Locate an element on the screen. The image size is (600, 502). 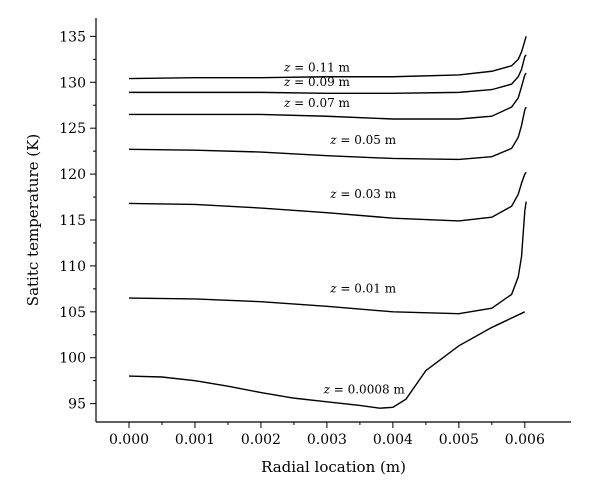
series-label-2: z = 0.07 m is located at coordinates (317, 103).